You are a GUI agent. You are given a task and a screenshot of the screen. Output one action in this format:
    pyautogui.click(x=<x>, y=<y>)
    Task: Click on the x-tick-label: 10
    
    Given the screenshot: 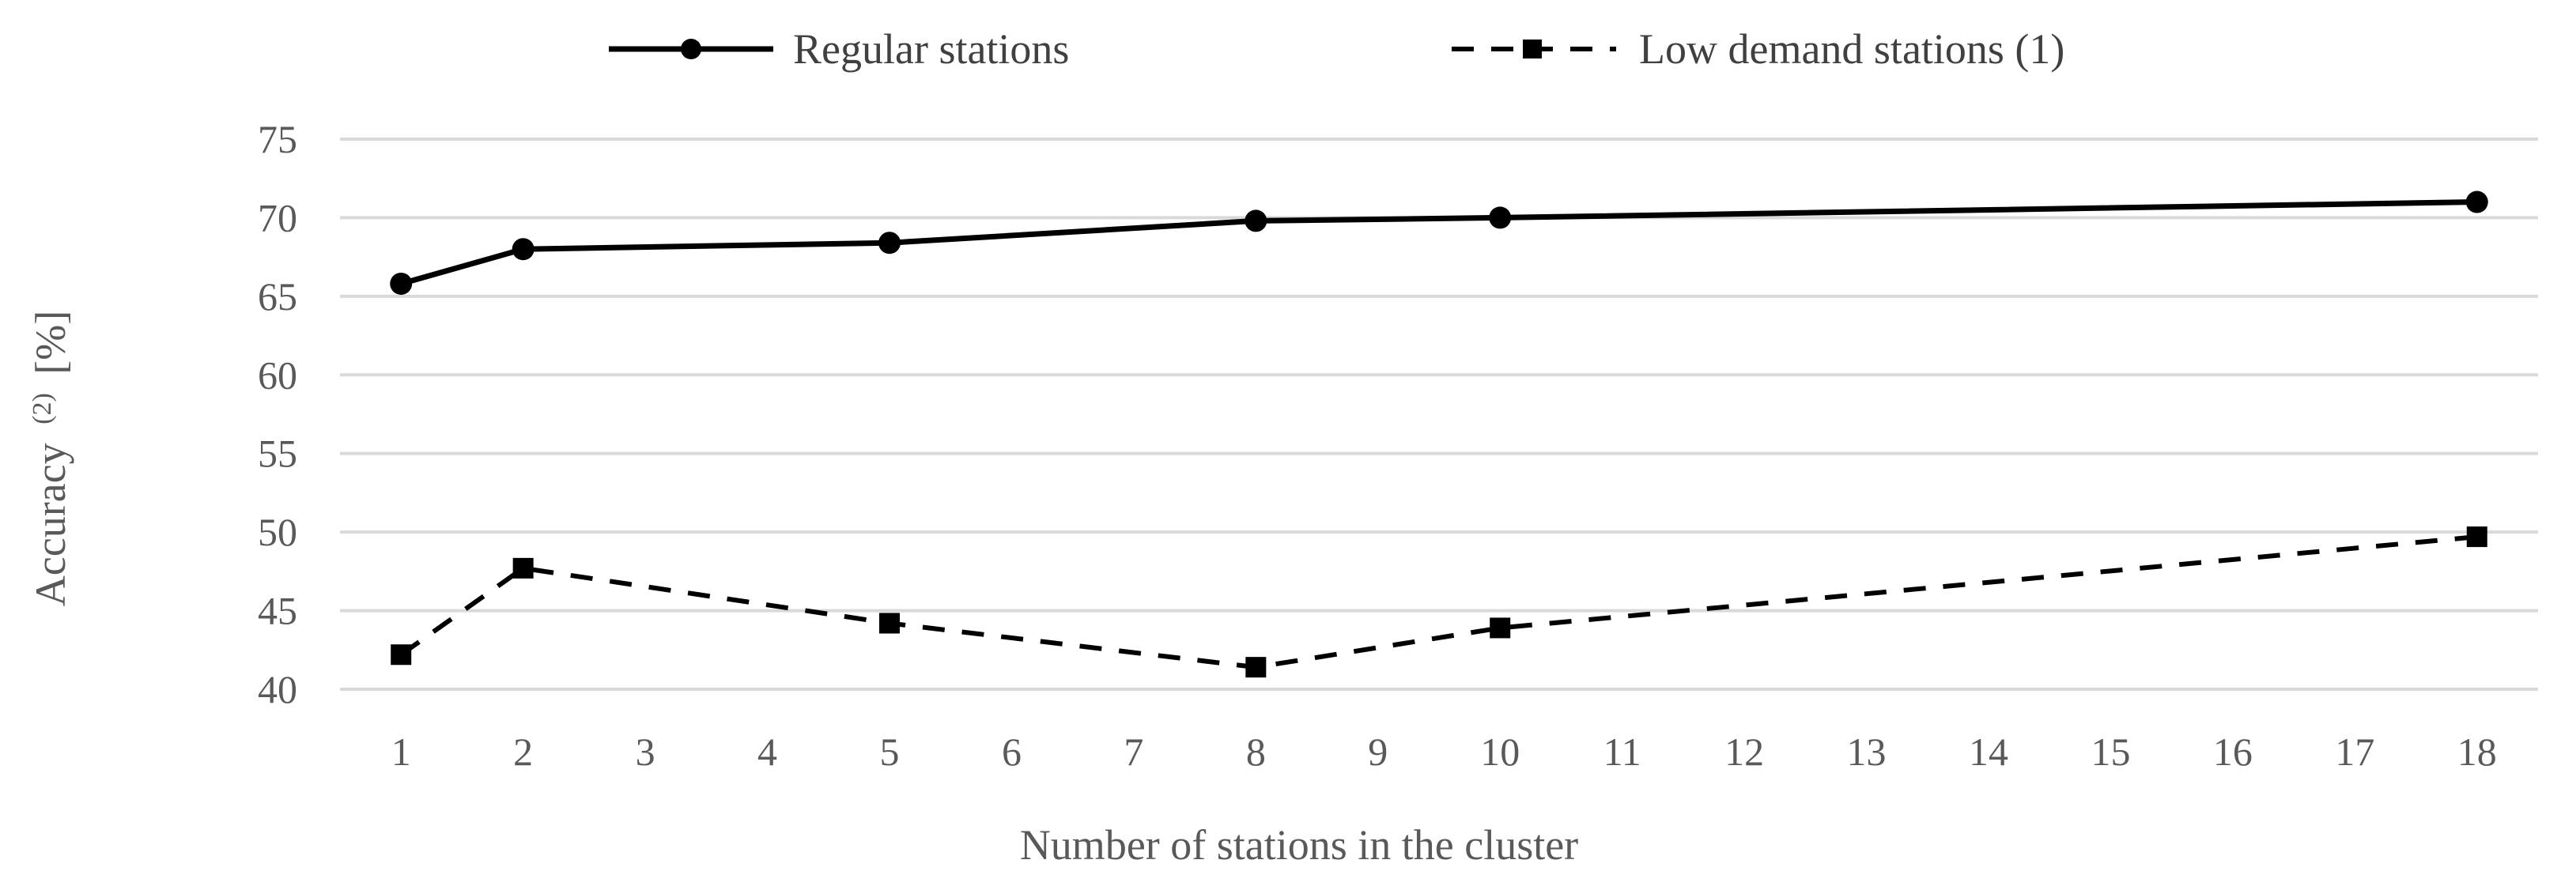 What is the action you would take?
    pyautogui.click(x=1500, y=752)
    